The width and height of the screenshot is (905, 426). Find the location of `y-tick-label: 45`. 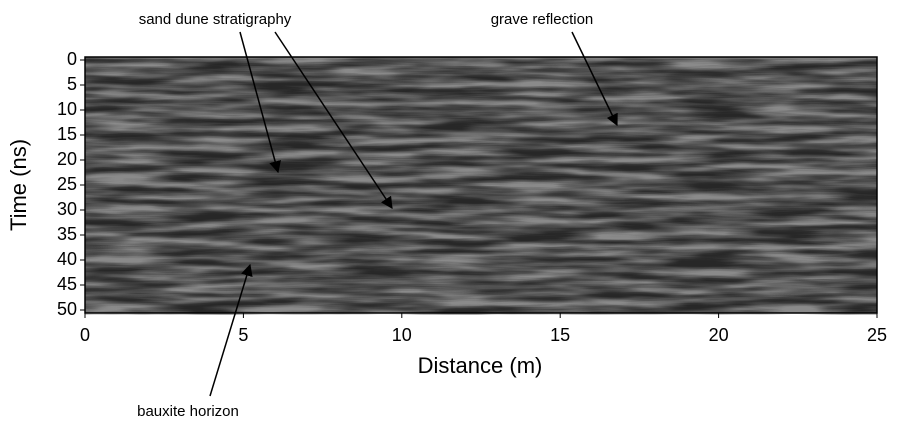

y-tick-label: 45 is located at coordinates (67, 284).